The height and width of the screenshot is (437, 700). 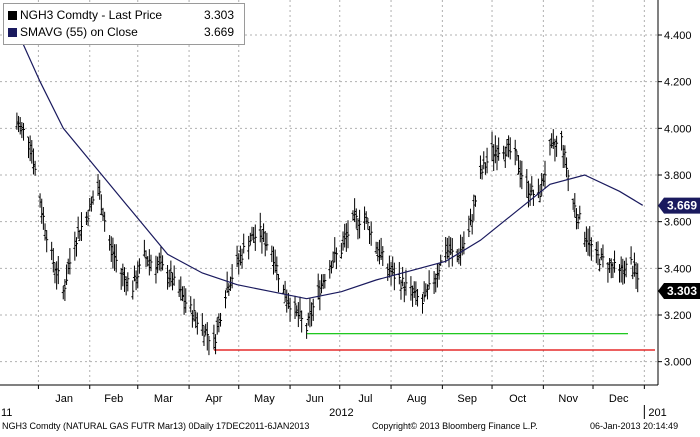 I want to click on last-price-tag-box, so click(x=679, y=290).